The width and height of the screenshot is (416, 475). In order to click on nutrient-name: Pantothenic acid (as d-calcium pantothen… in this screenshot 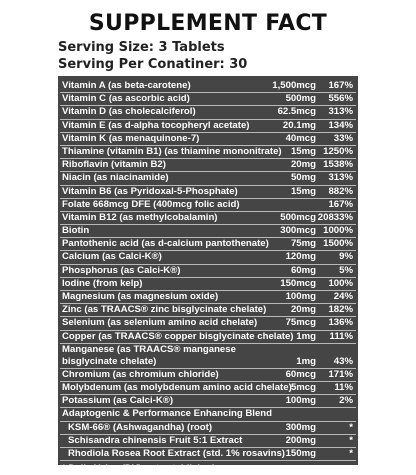, I will do `click(165, 244)`.